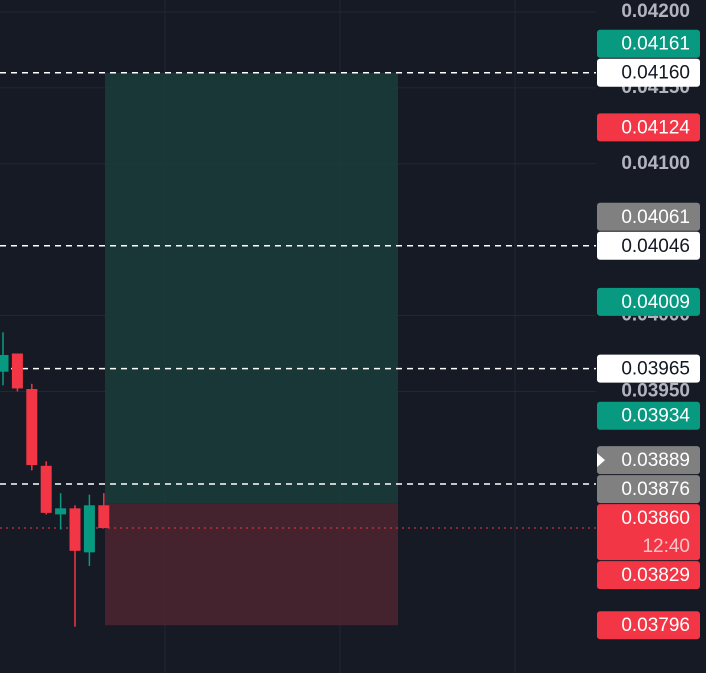 The height and width of the screenshot is (673, 706). Describe the element at coordinates (655, 518) in the screenshot. I see `price-marker-label: 0.03860` at that location.